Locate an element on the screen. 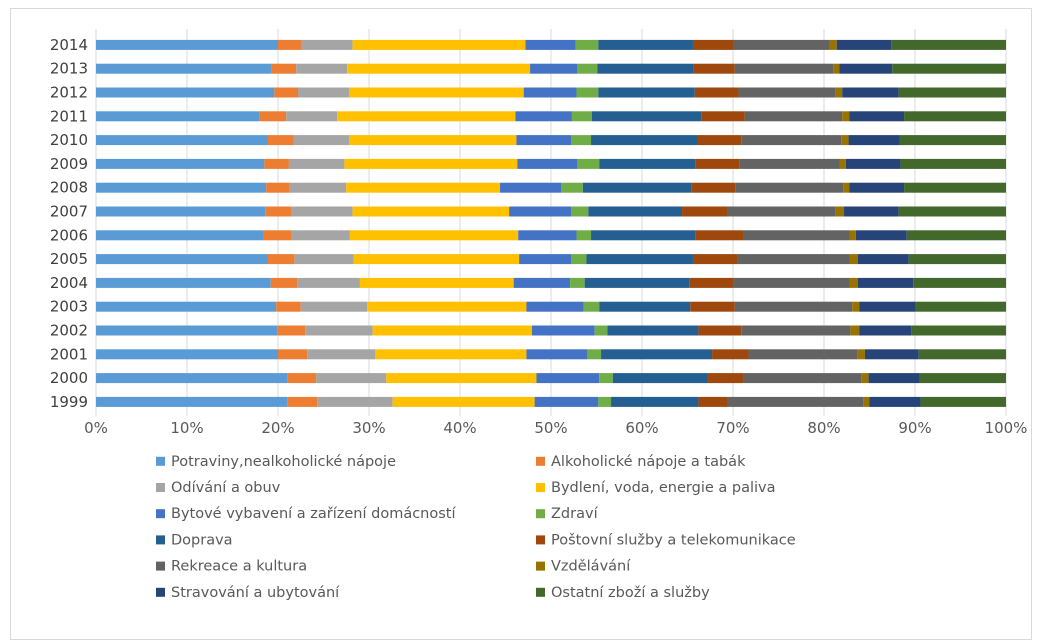 The image size is (1045, 644). x-axis-labels: 0% 10% 20% 30% 40% 50% 60% 70% 80% 90% 100% is located at coordinates (555, 428).